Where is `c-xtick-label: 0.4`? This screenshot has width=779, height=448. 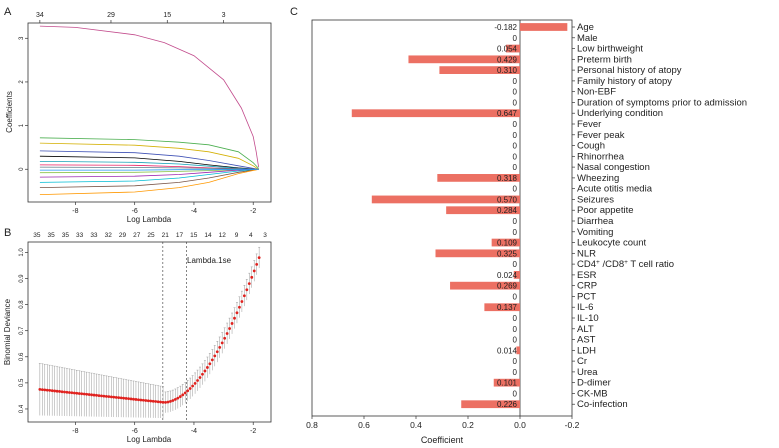 c-xtick-label: 0.4 is located at coordinates (416, 425).